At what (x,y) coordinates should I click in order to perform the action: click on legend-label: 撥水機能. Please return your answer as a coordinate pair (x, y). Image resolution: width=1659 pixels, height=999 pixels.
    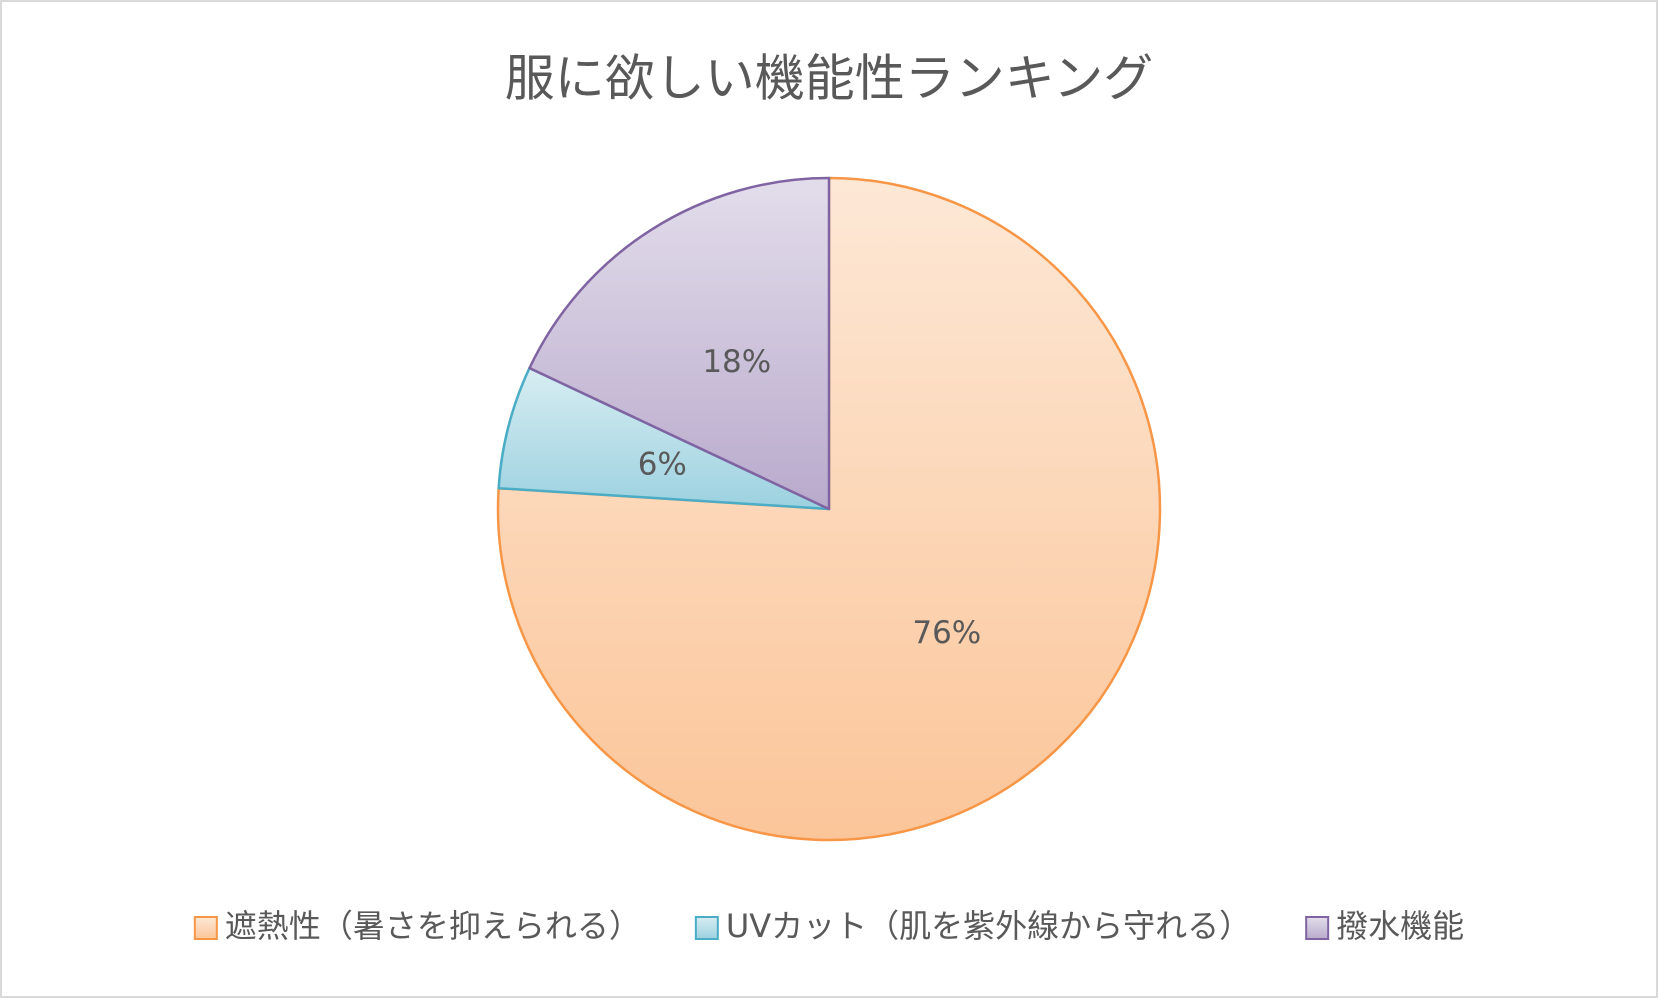
    Looking at the image, I should click on (1400, 926).